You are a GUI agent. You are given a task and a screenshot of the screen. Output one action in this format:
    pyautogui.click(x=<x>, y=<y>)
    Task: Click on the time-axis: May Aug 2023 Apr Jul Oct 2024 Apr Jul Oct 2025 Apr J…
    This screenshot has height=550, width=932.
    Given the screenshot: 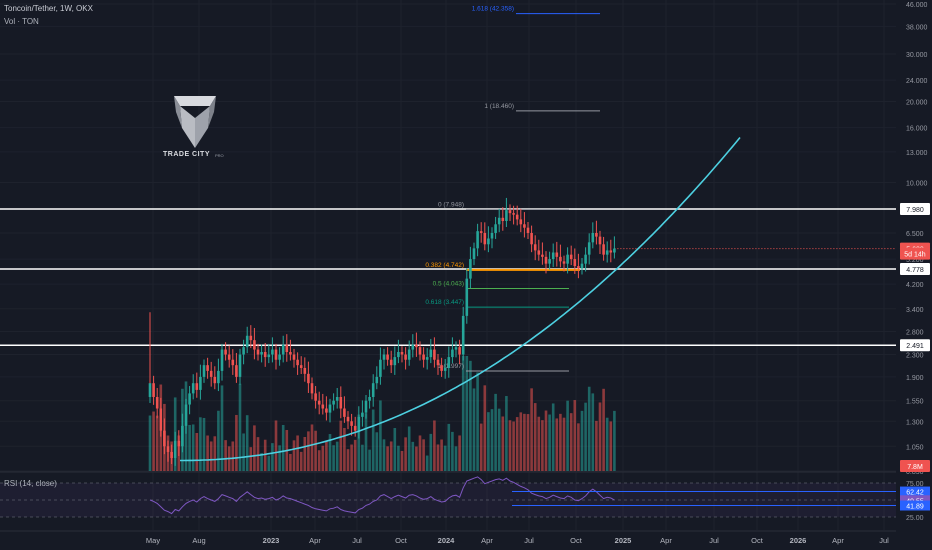 What is the action you would take?
    pyautogui.click(x=517, y=540)
    